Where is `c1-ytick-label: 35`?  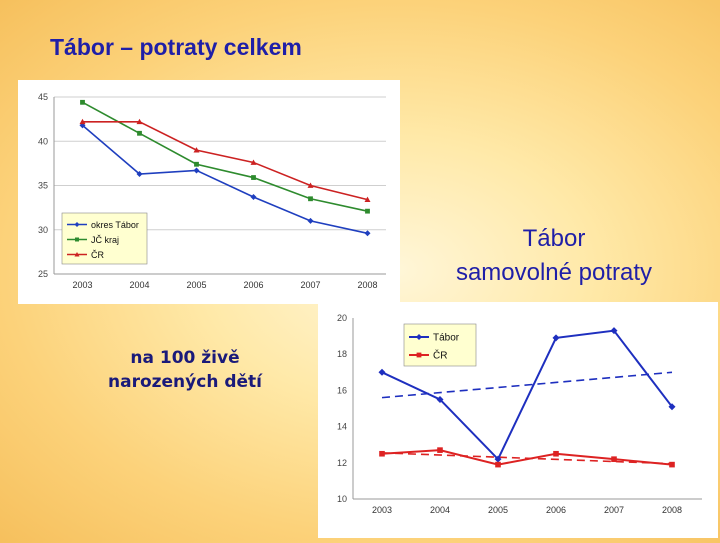
c1-ytick-label: 35 is located at coordinates (43, 186).